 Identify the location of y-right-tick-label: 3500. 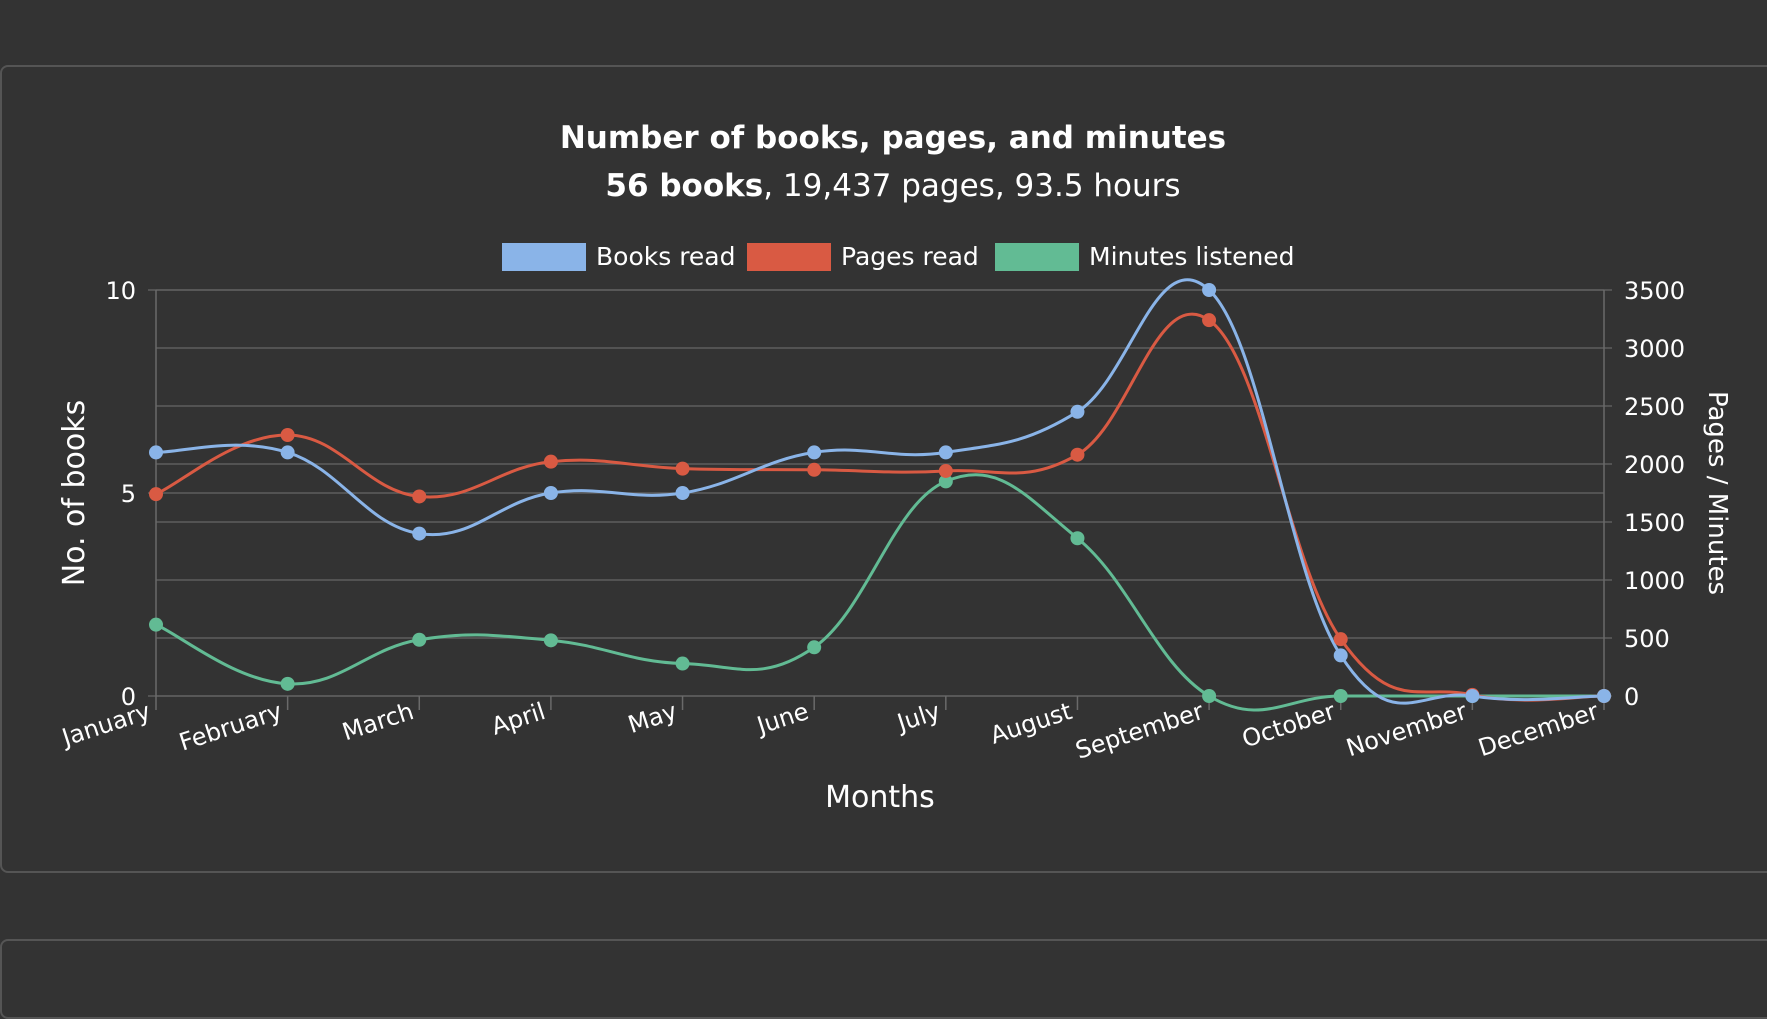
(1654, 291).